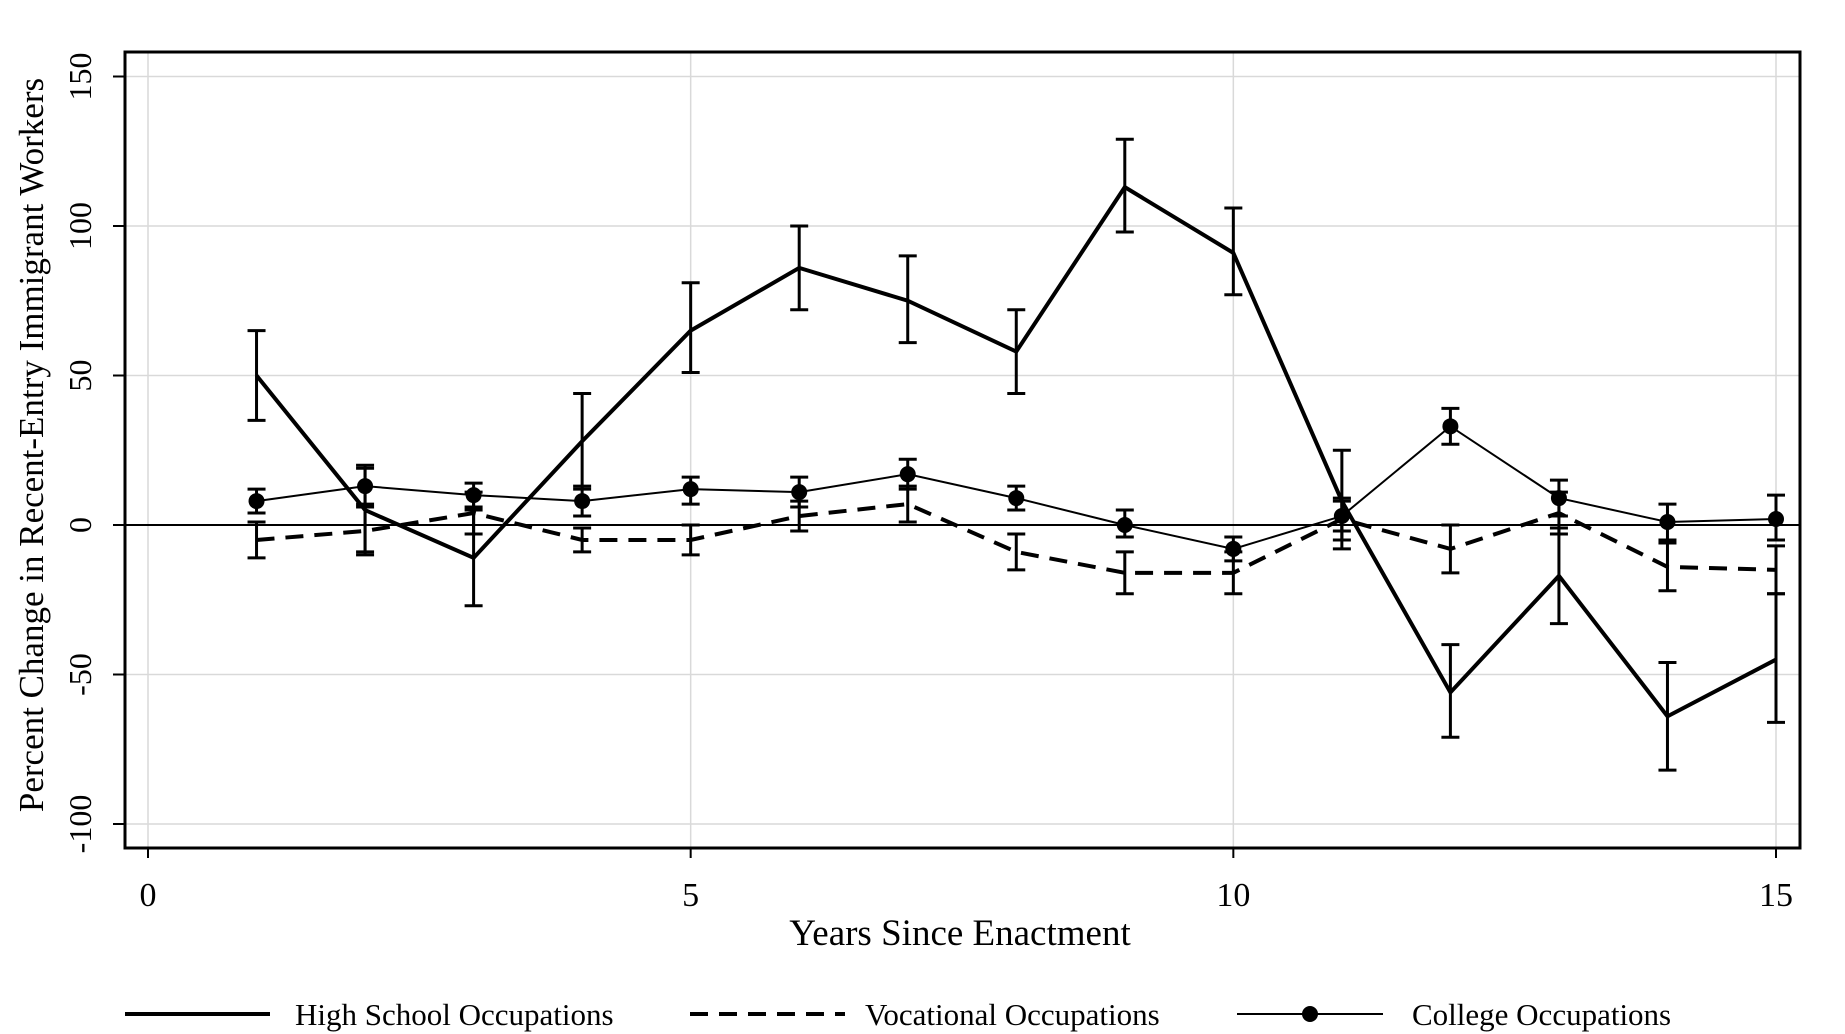 Image resolution: width=1845 pixels, height=1034 pixels. What do you see at coordinates (80, 674) in the screenshot?
I see `y-tick-label: -50` at bounding box center [80, 674].